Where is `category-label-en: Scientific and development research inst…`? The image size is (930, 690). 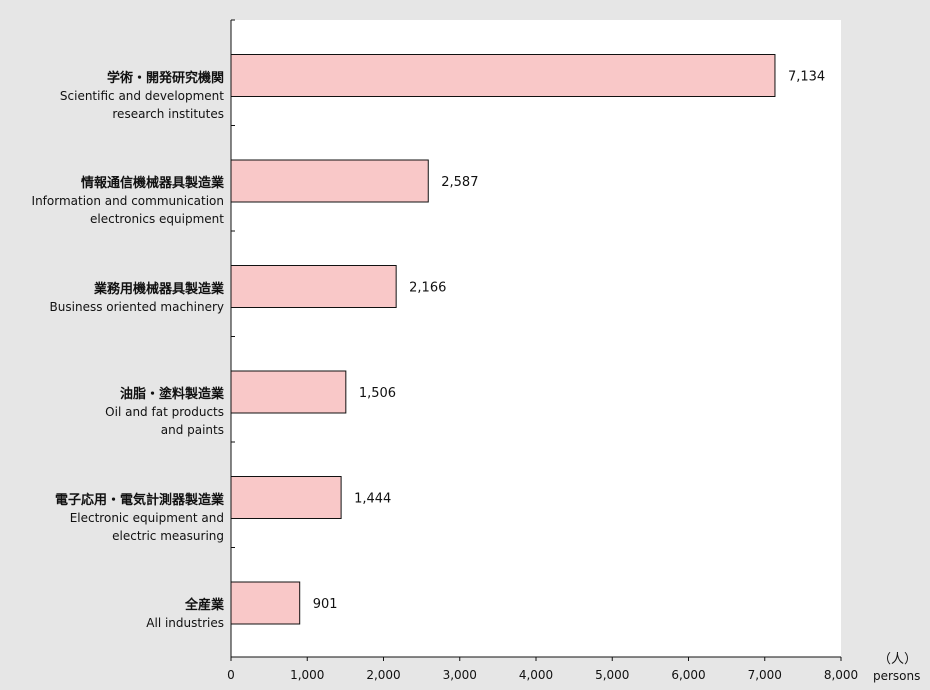
category-label-en: Scientific and development research inst… is located at coordinates (141, 104).